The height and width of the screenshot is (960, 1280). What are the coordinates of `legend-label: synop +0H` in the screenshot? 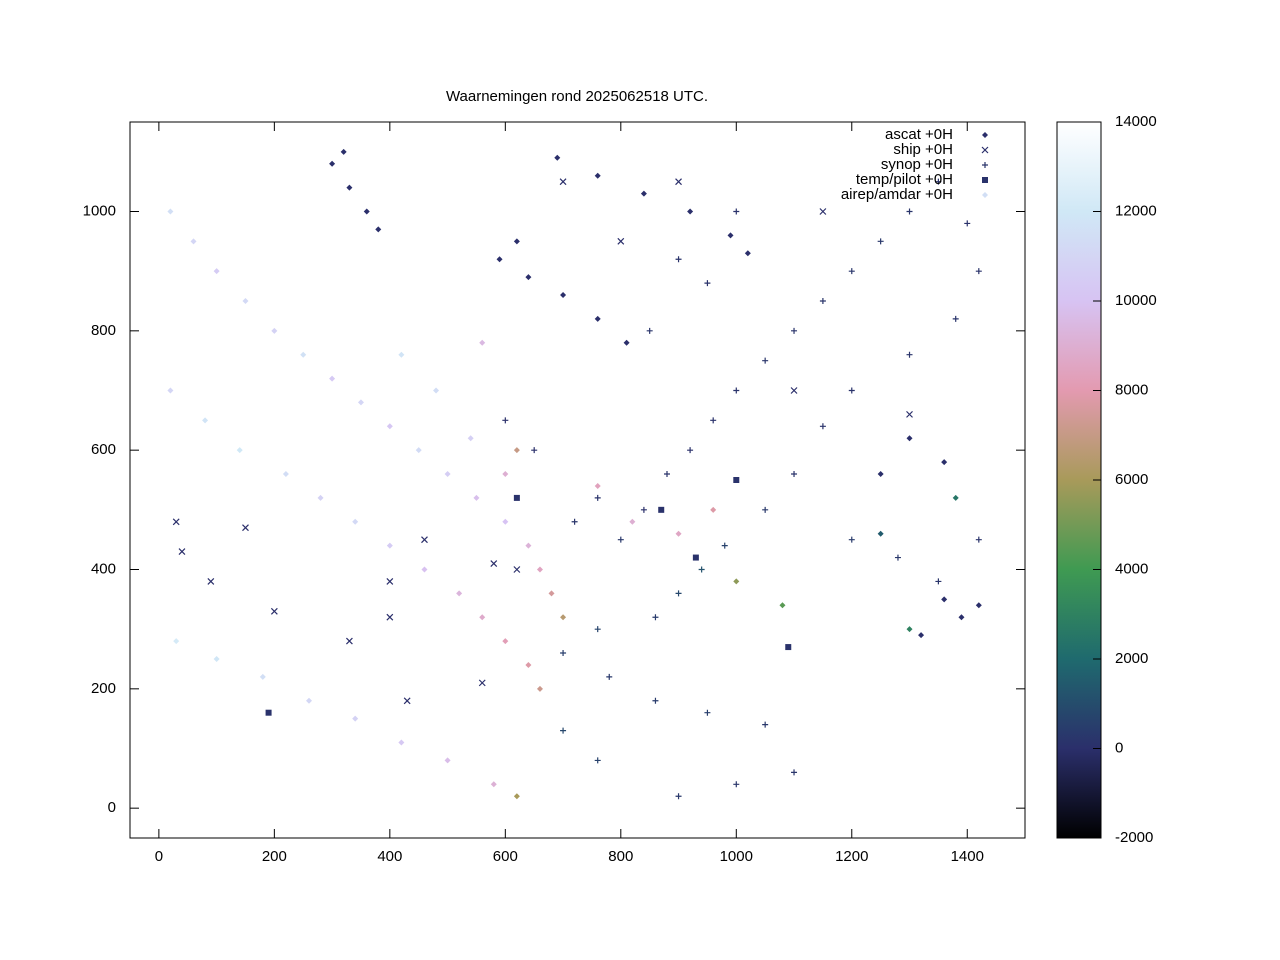 It's located at (917, 164).